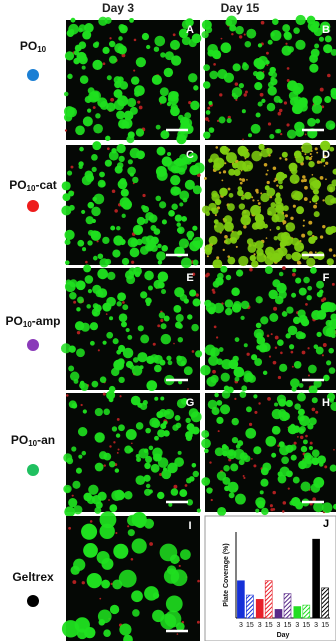 The height and width of the screenshot is (641, 336). What do you see at coordinates (33, 185) in the screenshot?
I see `row-label: PO10-cat` at bounding box center [33, 185].